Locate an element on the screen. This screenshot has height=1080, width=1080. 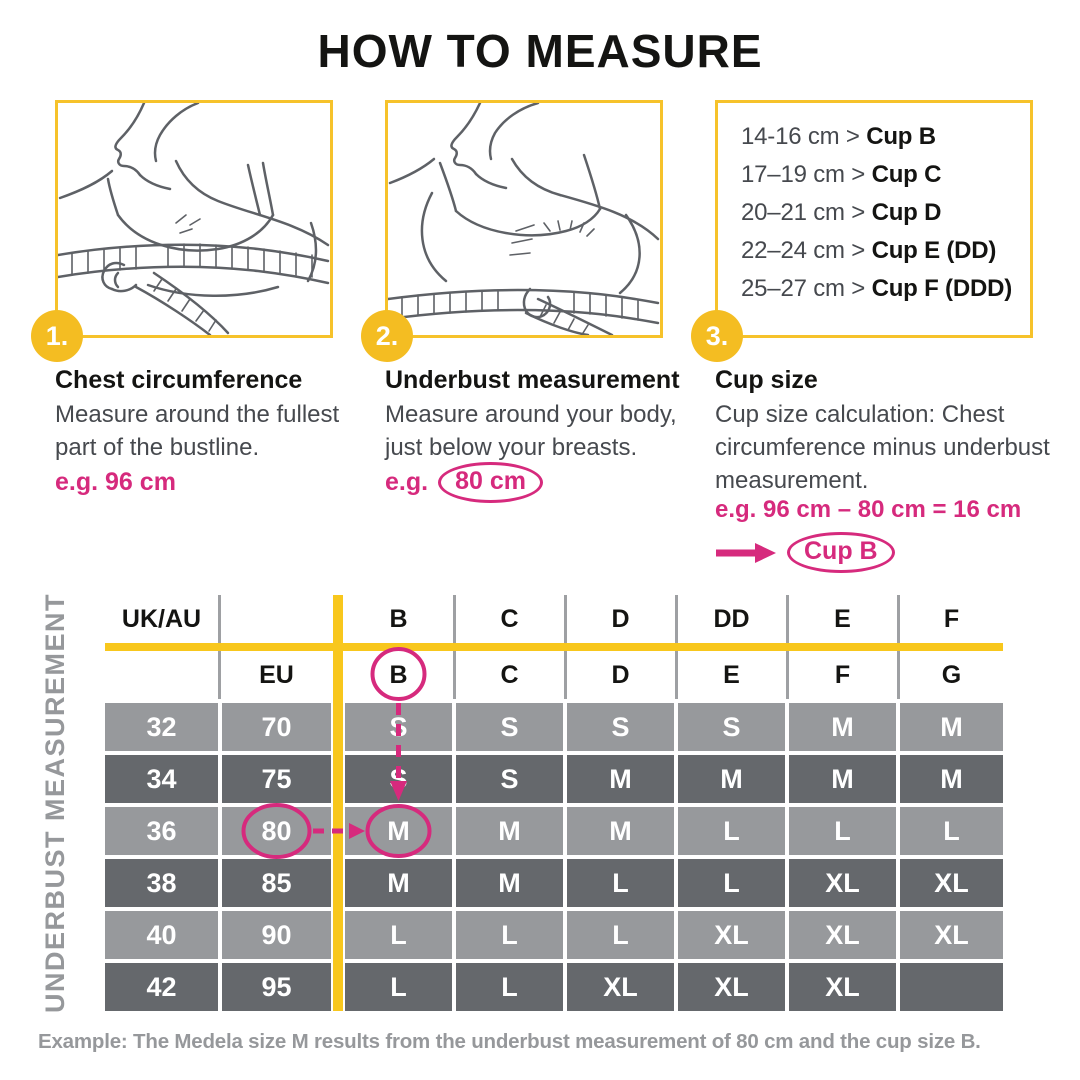
step3-heading: Cup size is located at coordinates (766, 380).